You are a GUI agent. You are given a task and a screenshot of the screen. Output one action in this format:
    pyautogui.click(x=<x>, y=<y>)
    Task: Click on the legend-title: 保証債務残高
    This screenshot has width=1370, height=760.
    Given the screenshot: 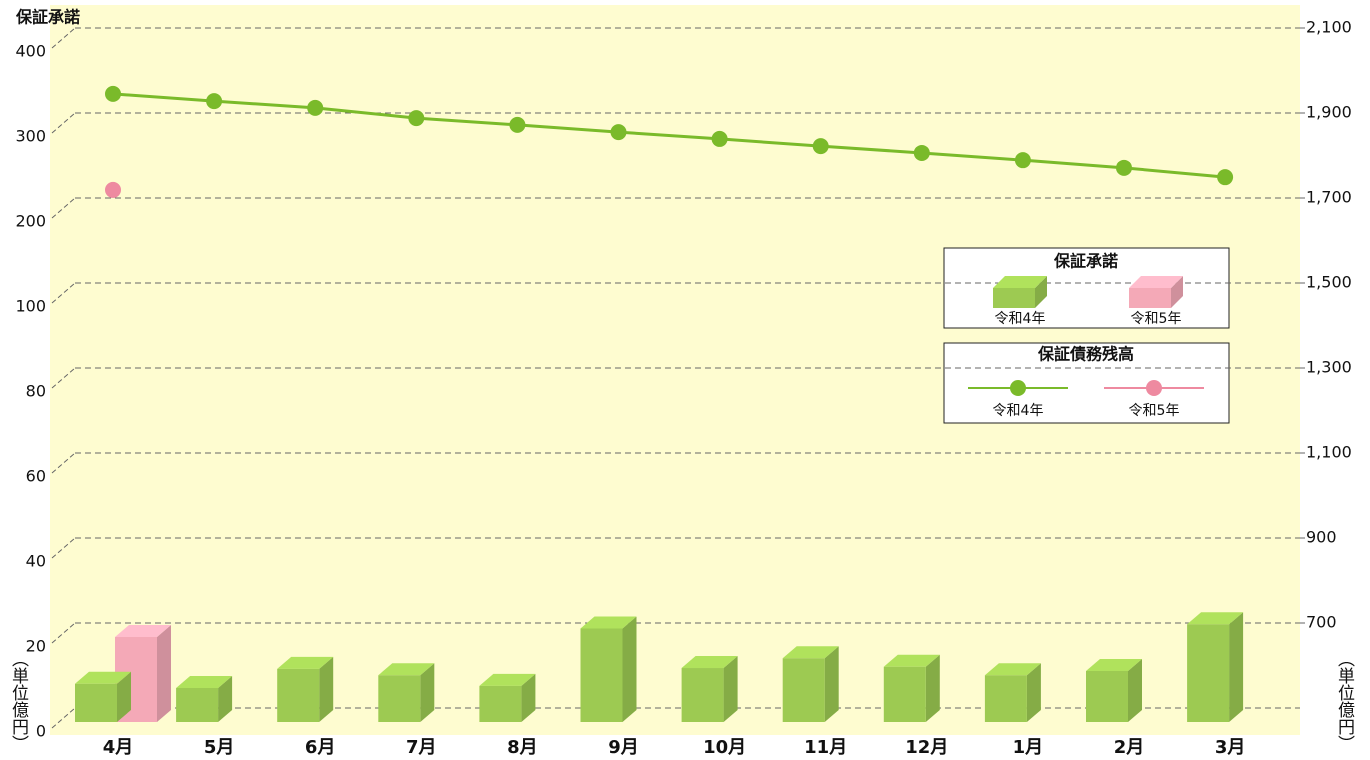 What is the action you would take?
    pyautogui.click(x=1085, y=354)
    